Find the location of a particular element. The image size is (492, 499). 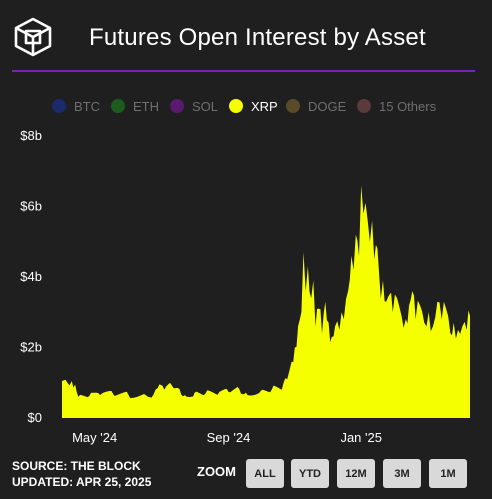

zoom-button-ytd: YTD is located at coordinates (310, 473).